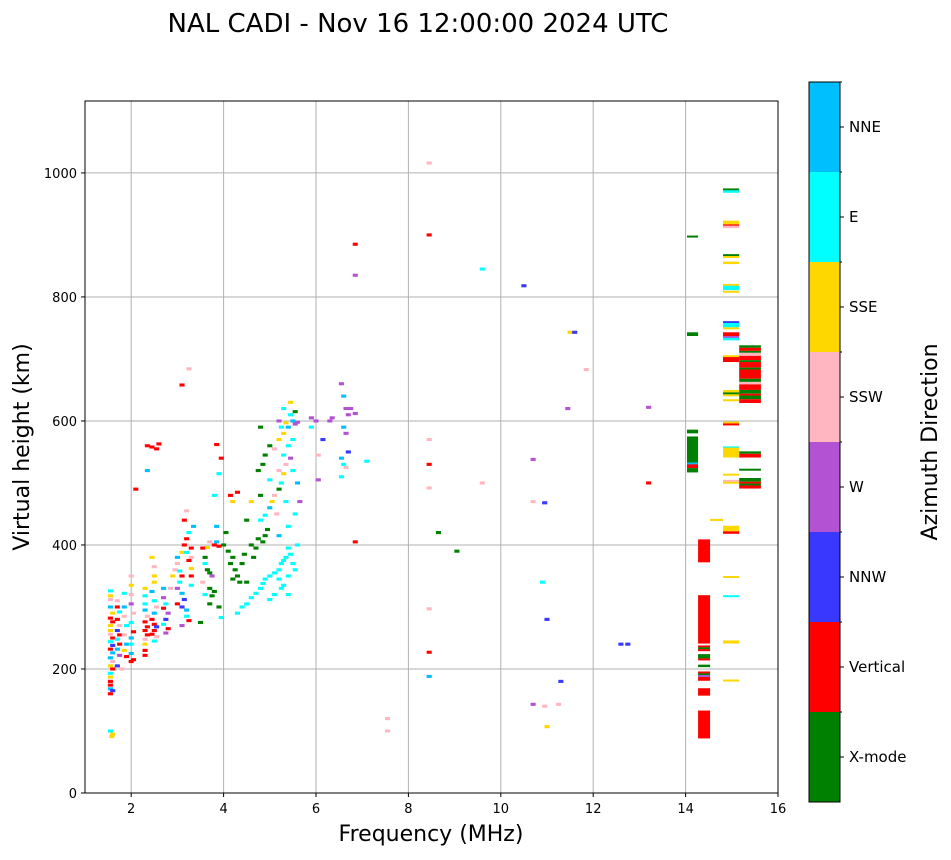  I want to click on y-tick-label: 600, so click(64, 422).